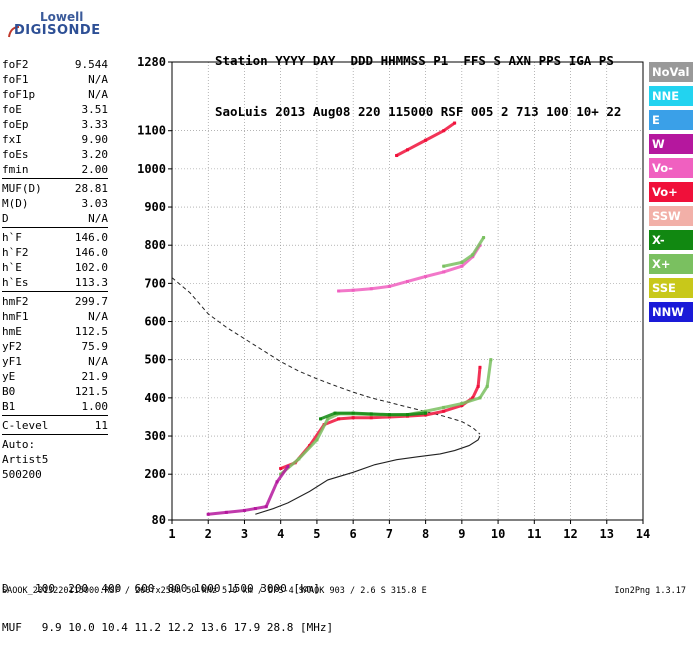 The width and height of the screenshot is (700, 647). What do you see at coordinates (91, 188) in the screenshot?
I see `param-value: 28.81` at bounding box center [91, 188].